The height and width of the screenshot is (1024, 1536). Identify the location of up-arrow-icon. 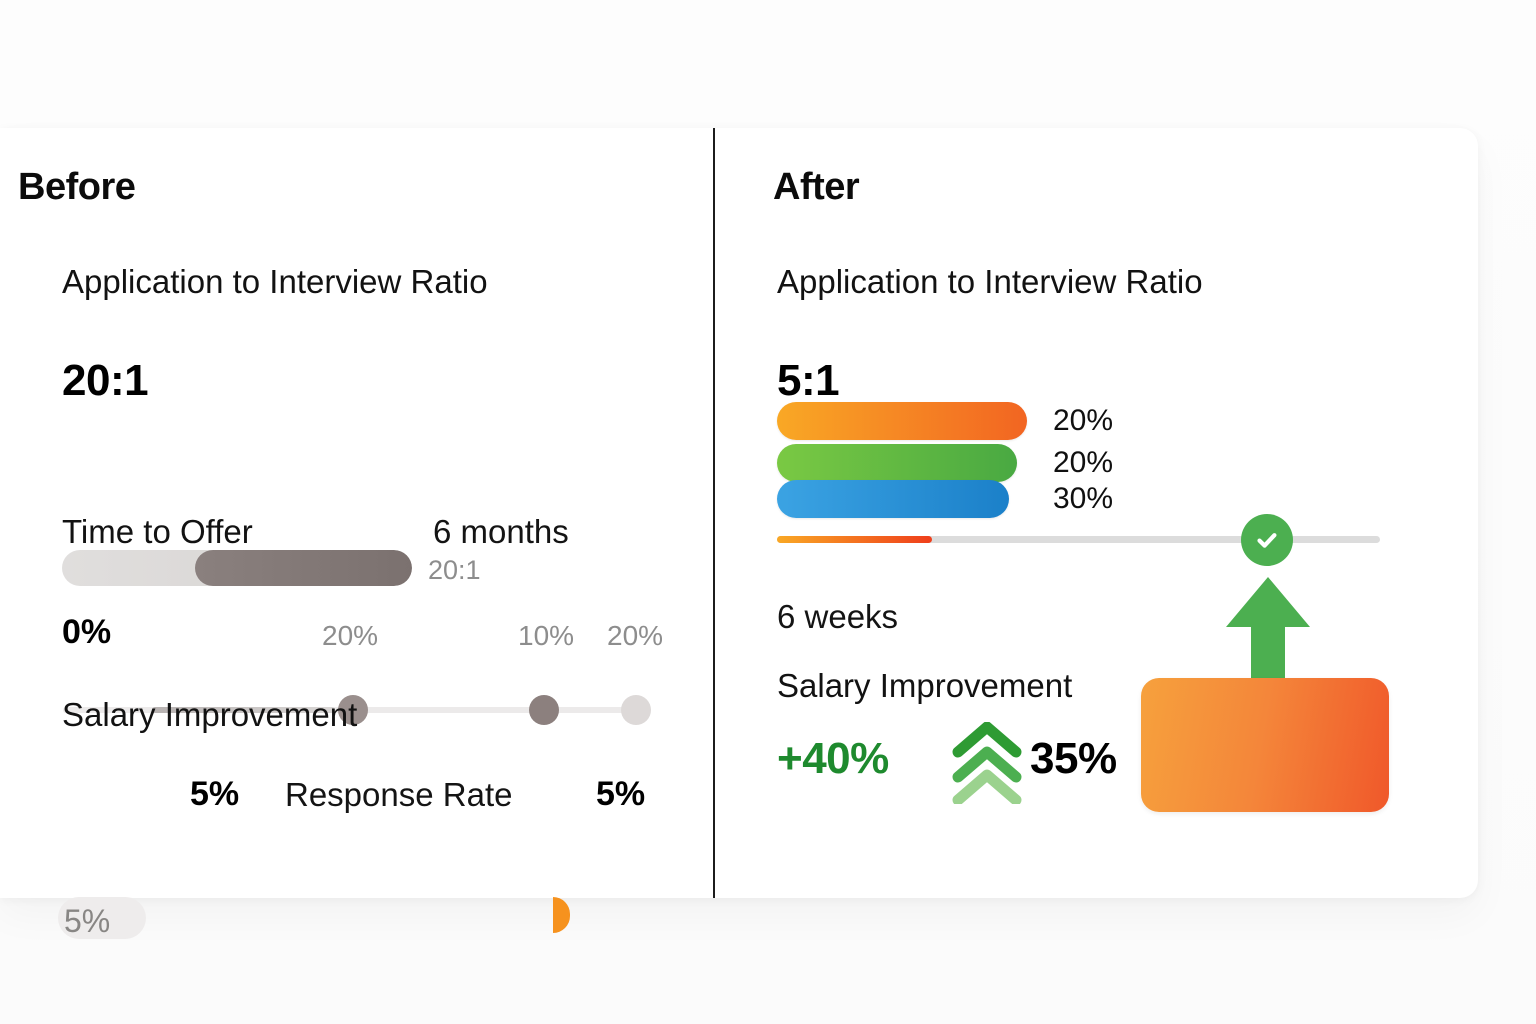
(1268, 642).